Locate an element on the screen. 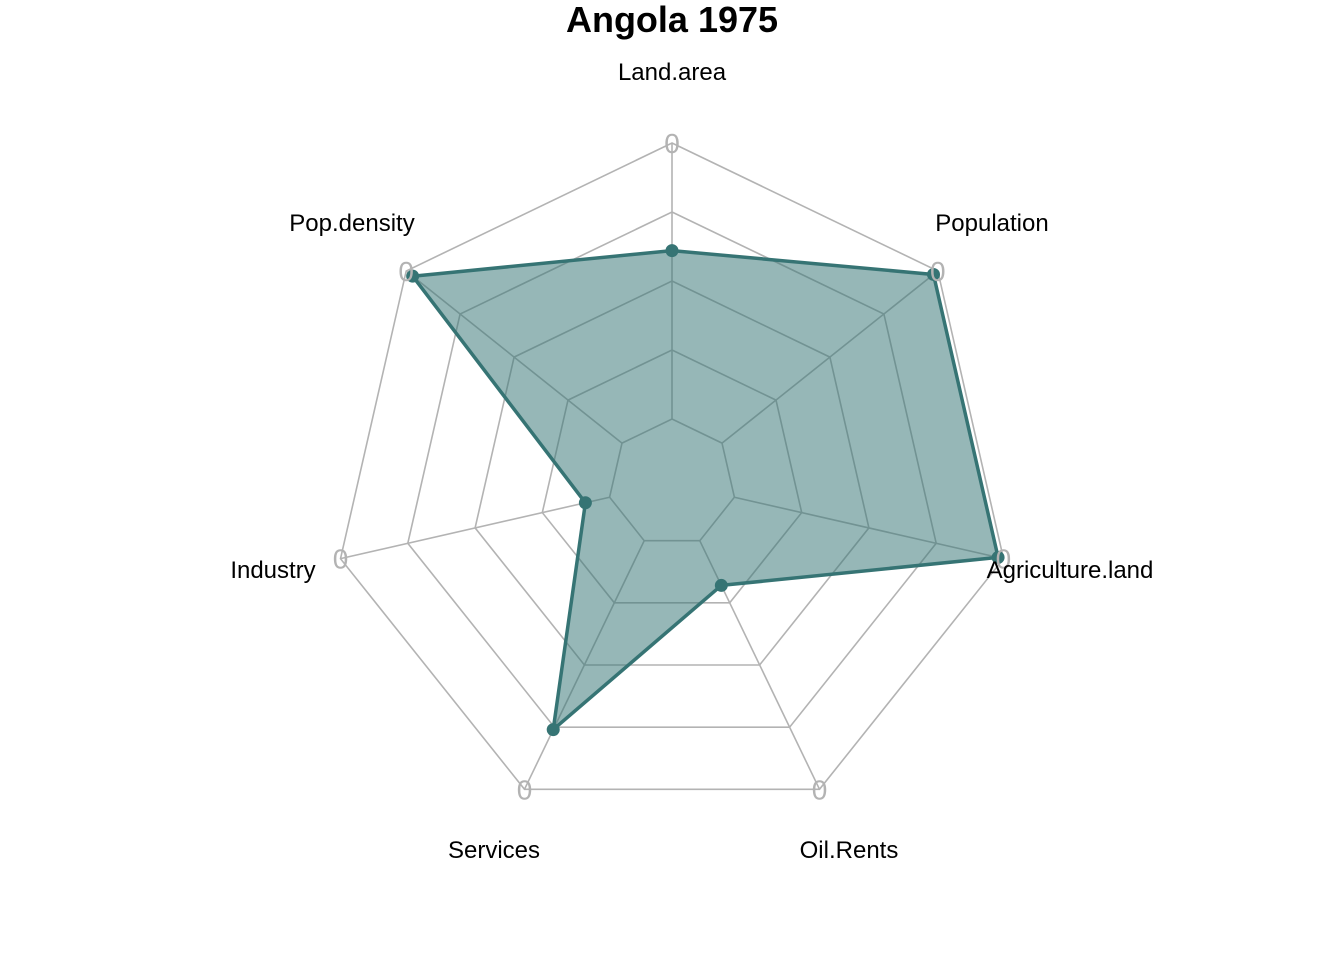 The height and width of the screenshot is (960, 1344). axis-label-population: Population is located at coordinates (991, 223).